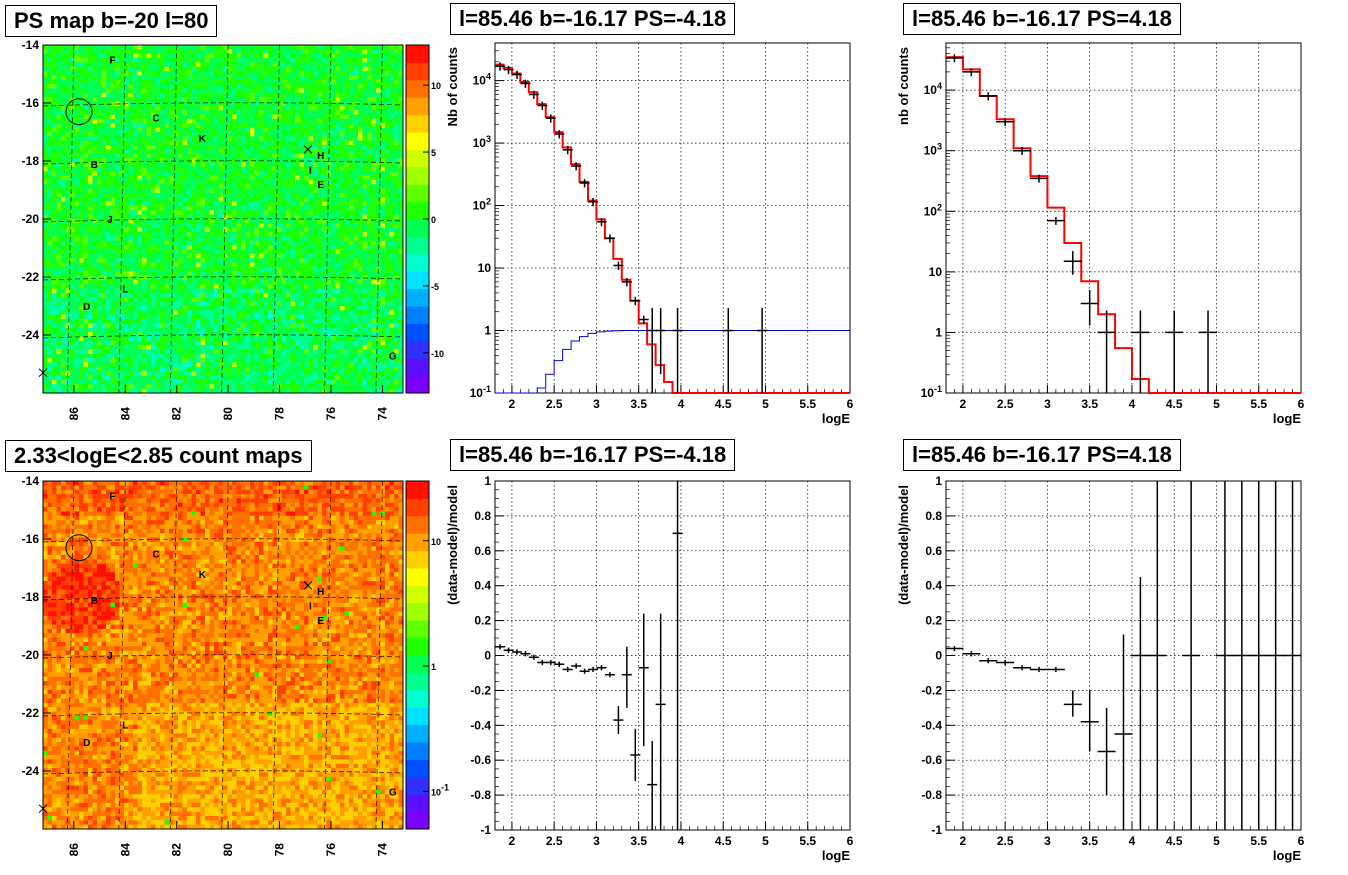 Image resolution: width=1348 pixels, height=875 pixels. Describe the element at coordinates (31, 771) in the screenshot. I see `y-tick-label: -24` at that location.